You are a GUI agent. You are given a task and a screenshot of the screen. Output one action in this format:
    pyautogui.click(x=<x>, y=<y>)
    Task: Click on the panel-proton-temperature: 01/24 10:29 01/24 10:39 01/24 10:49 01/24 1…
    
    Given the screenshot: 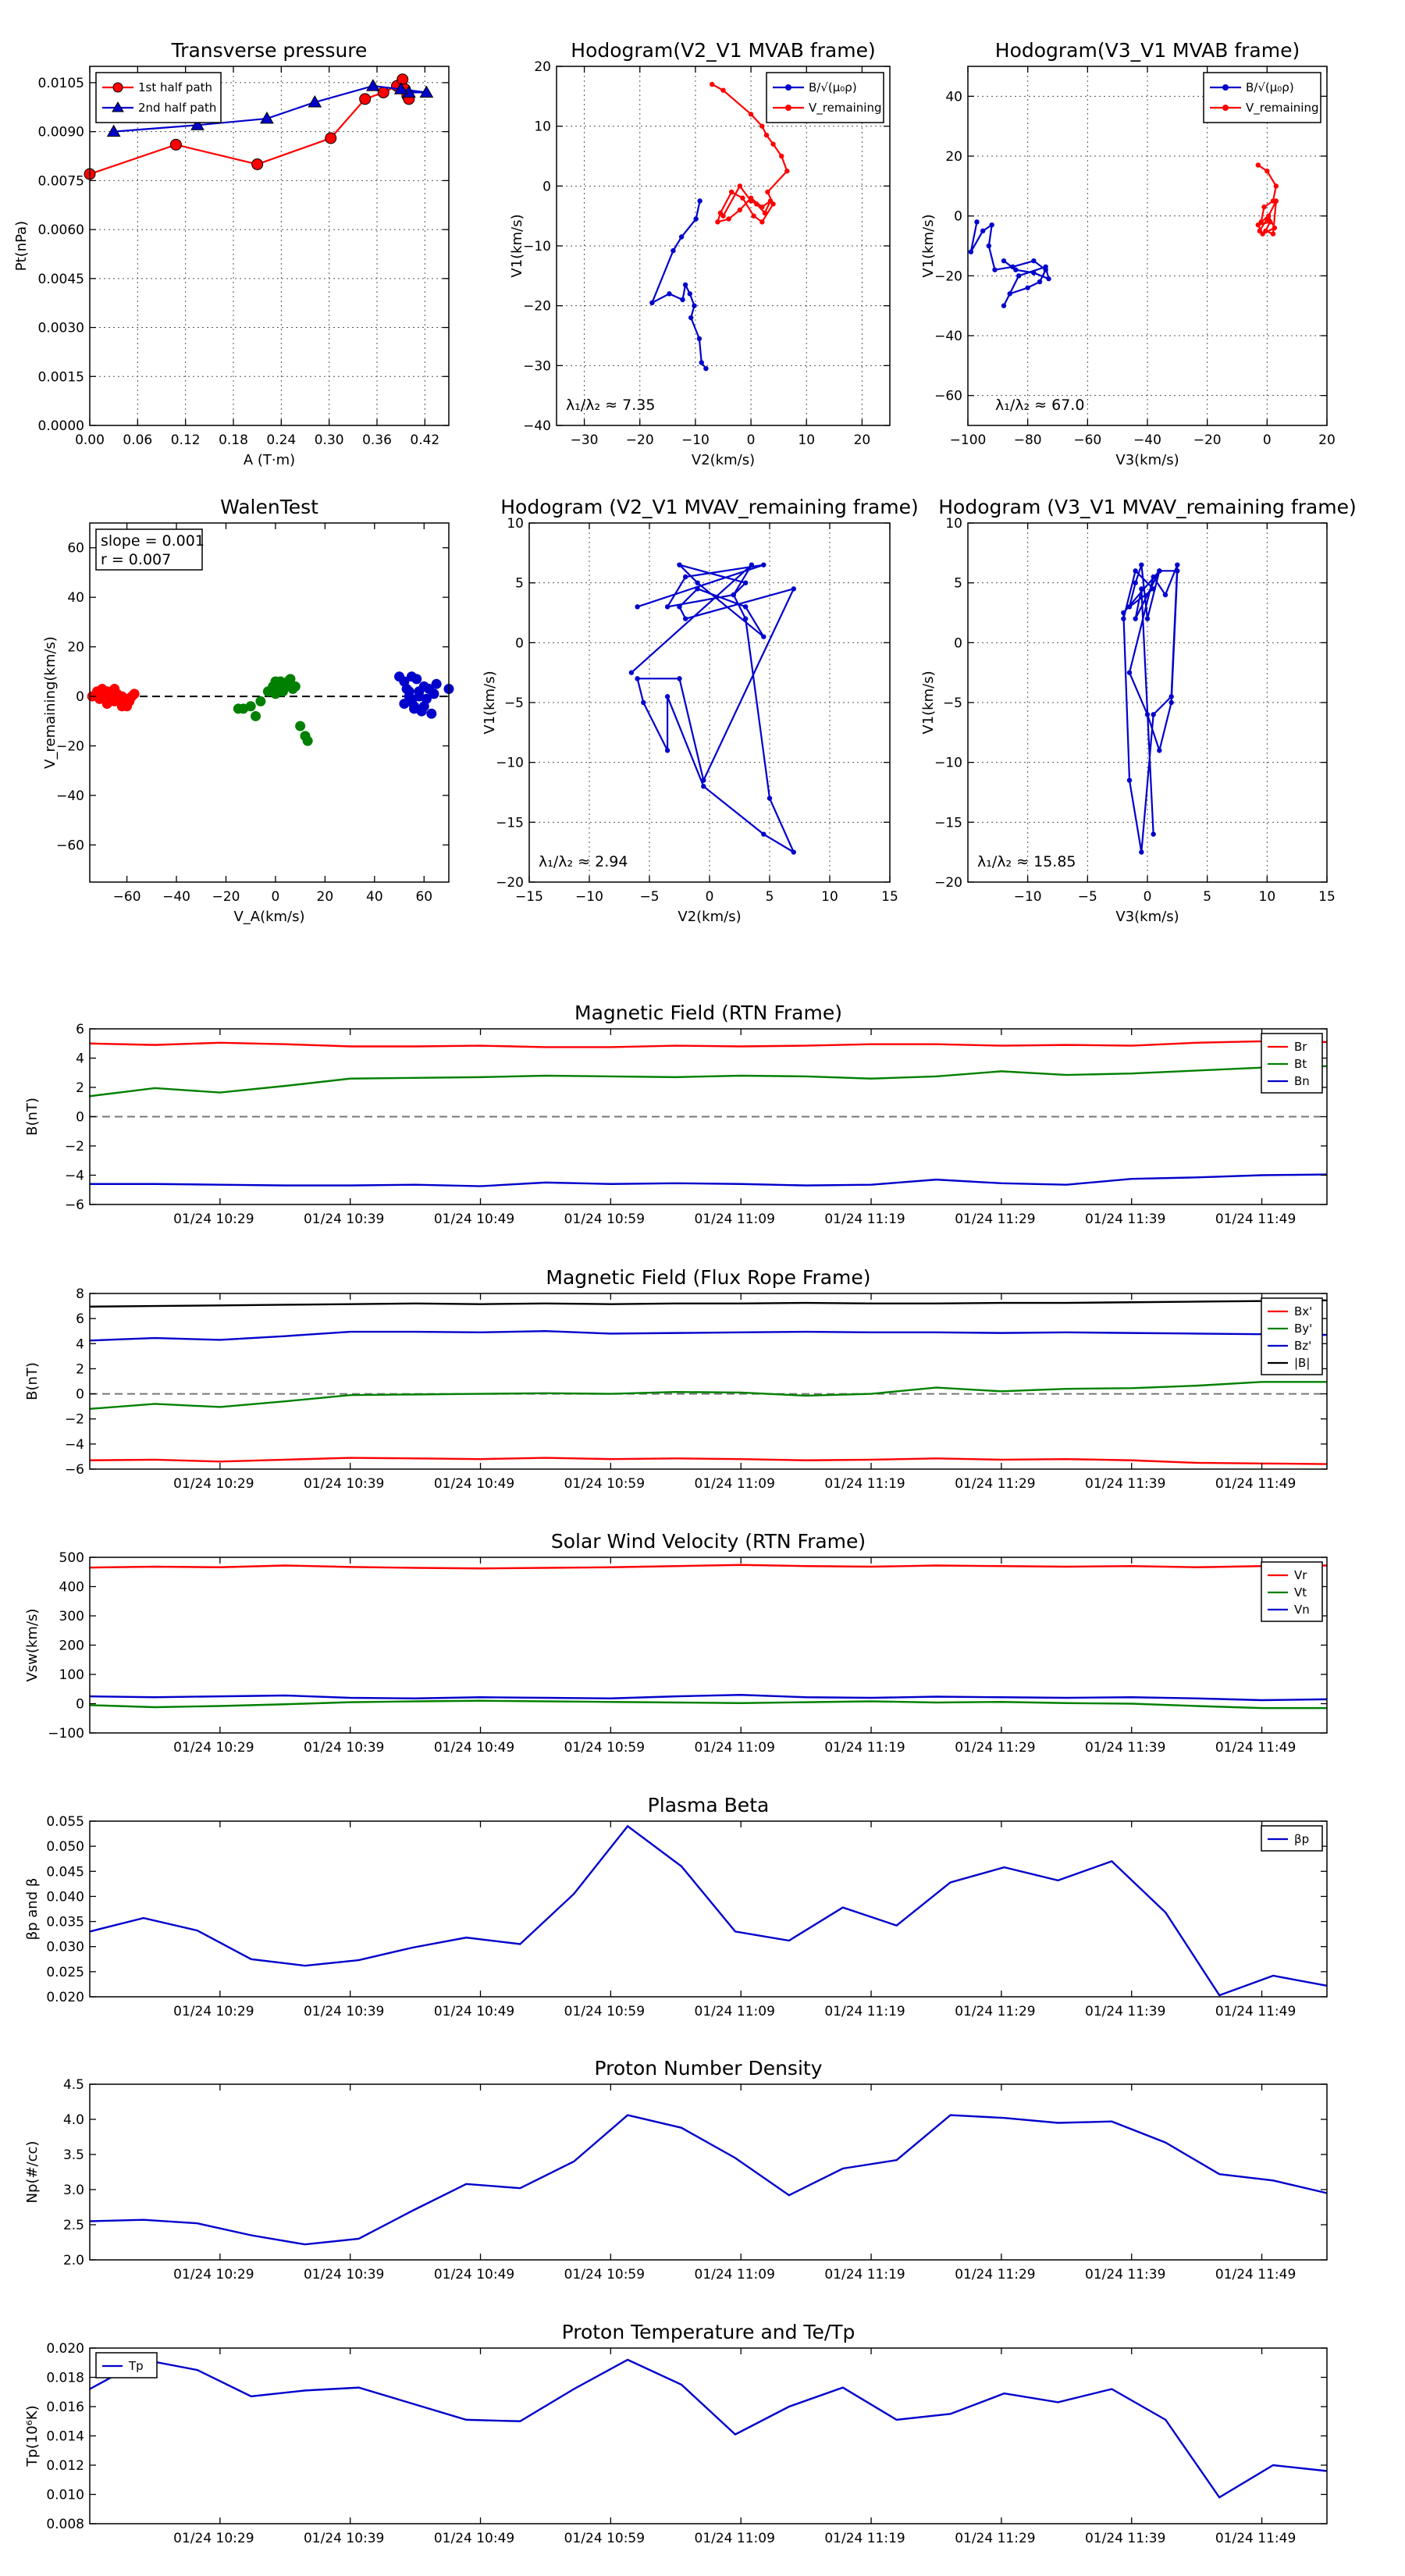 What is the action you would take?
    pyautogui.click(x=676, y=2433)
    